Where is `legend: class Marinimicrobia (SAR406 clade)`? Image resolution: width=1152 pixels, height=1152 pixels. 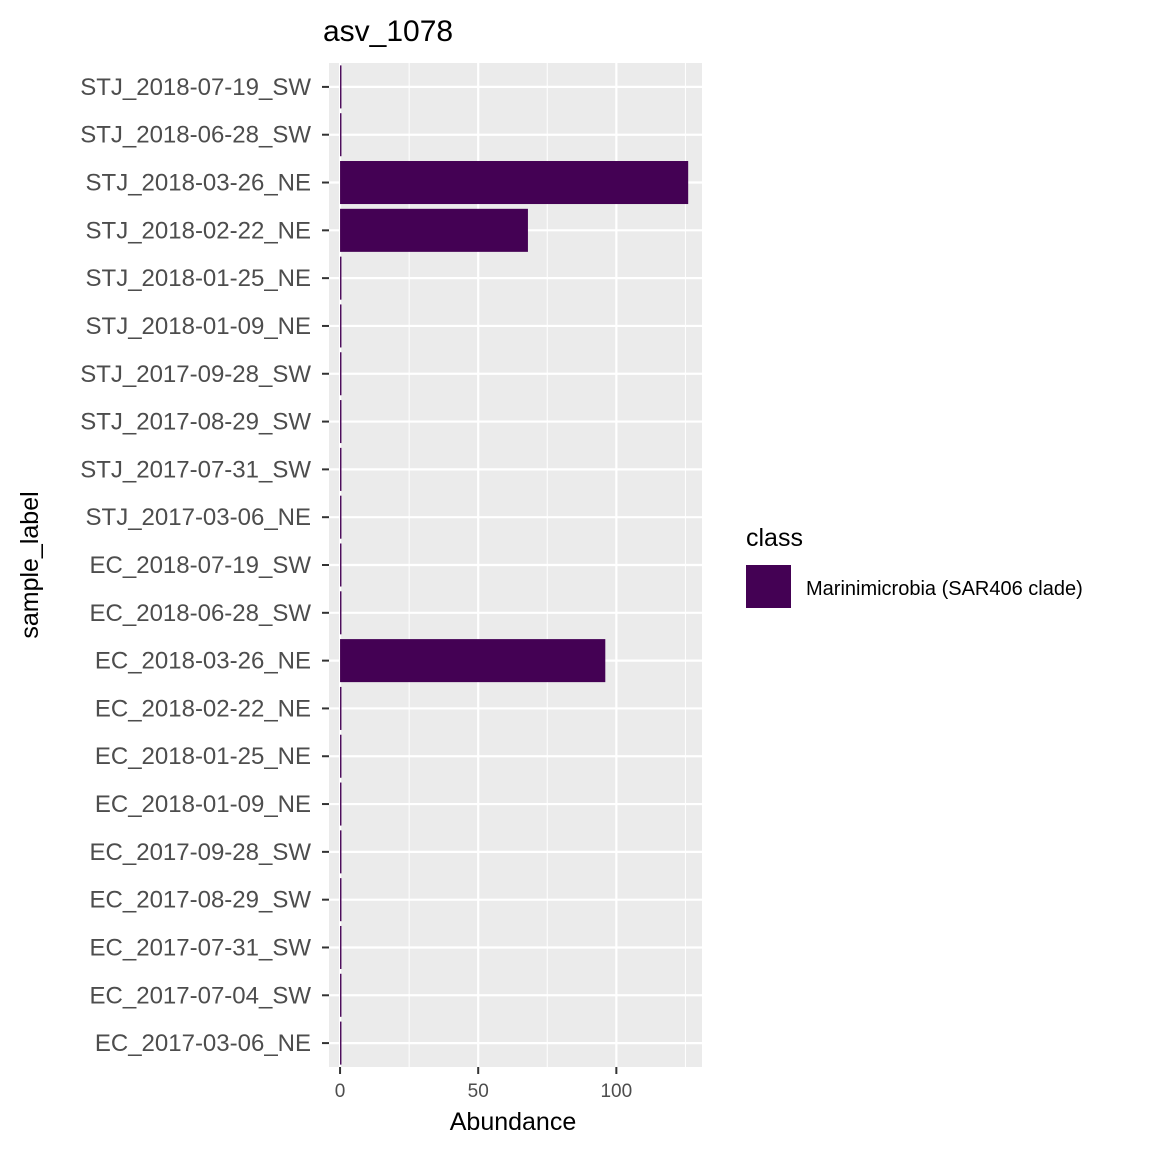 legend: class Marinimicrobia (SAR406 clade) is located at coordinates (914, 566).